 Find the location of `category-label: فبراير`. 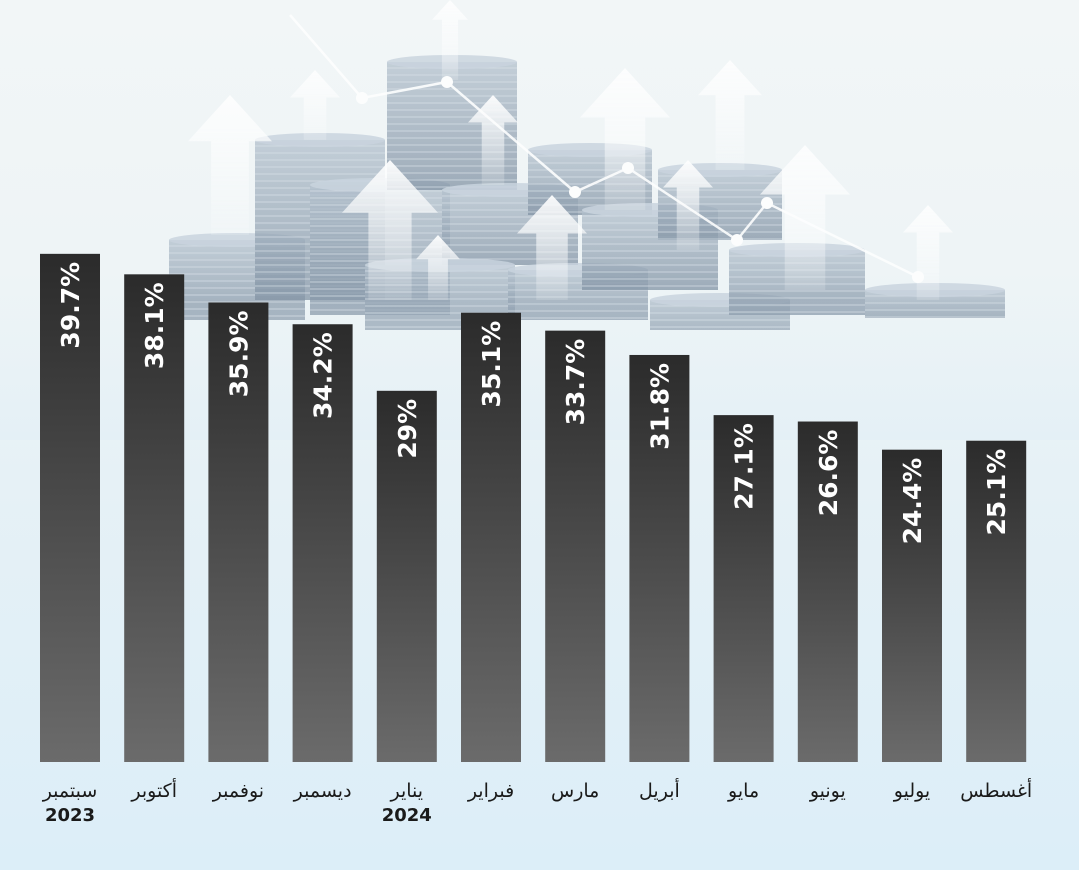

category-label: فبراير is located at coordinates (490, 791).